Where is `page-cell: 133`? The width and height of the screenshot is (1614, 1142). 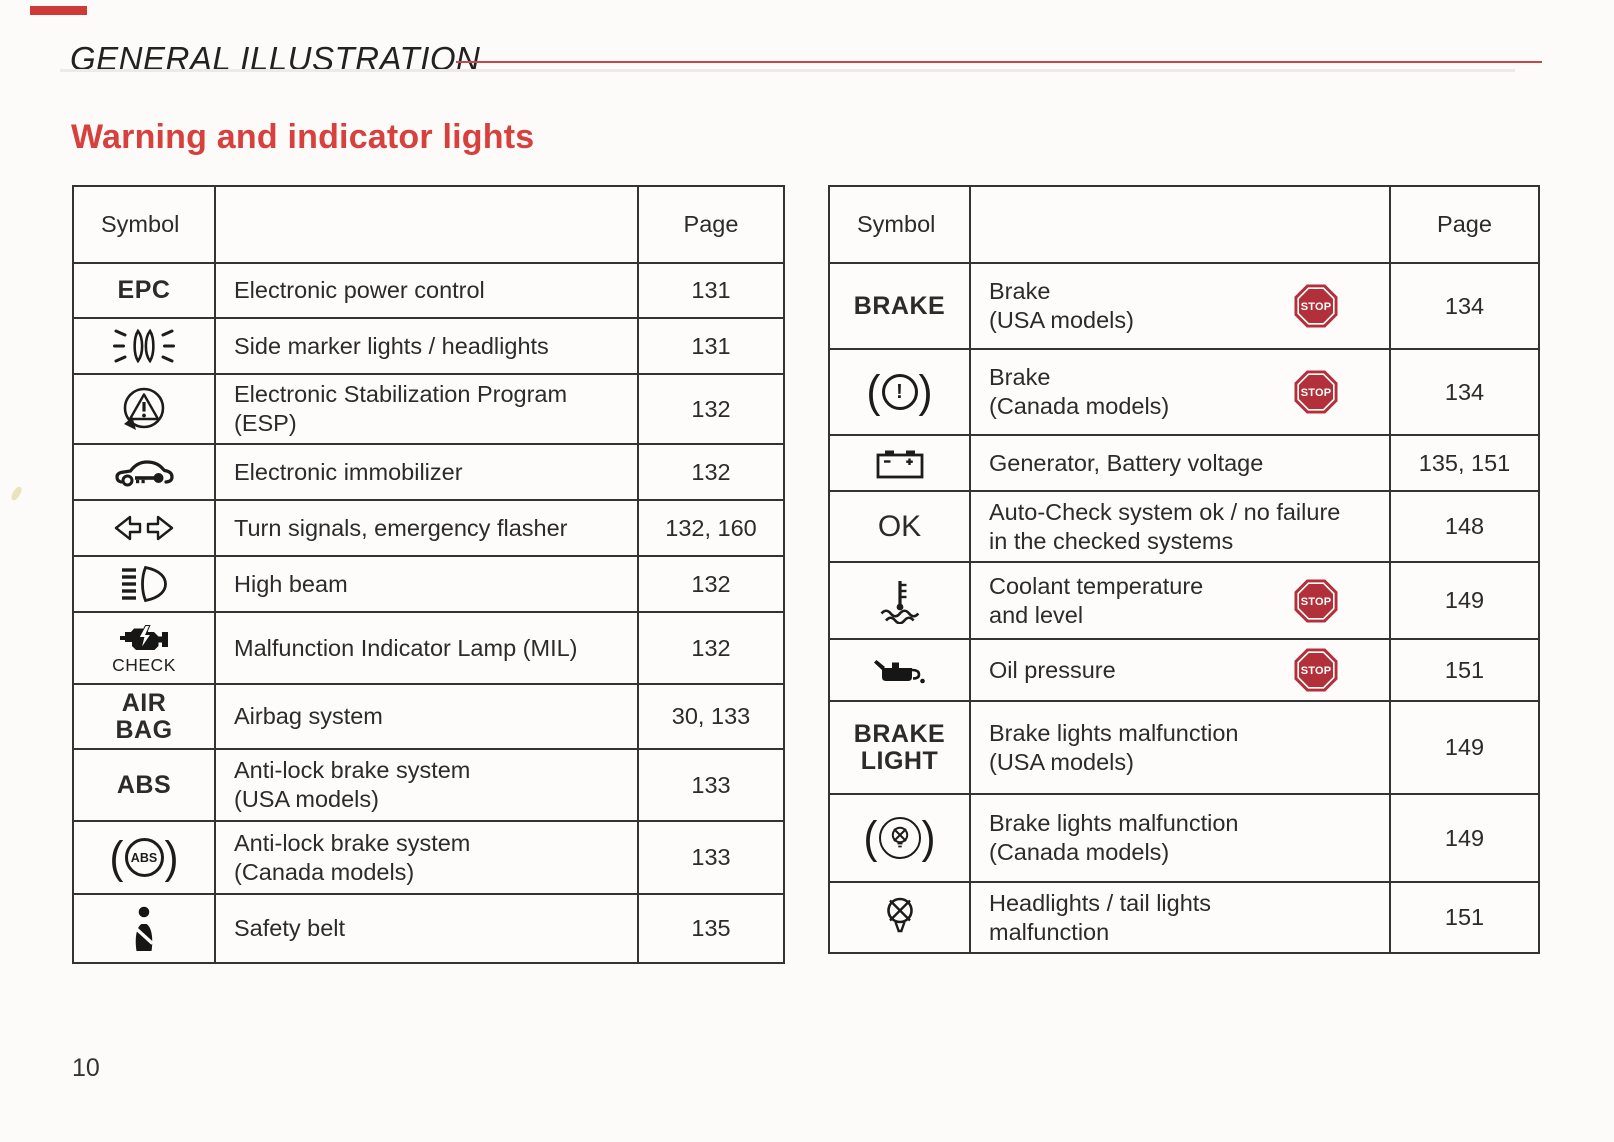 page-cell: 133 is located at coordinates (711, 784).